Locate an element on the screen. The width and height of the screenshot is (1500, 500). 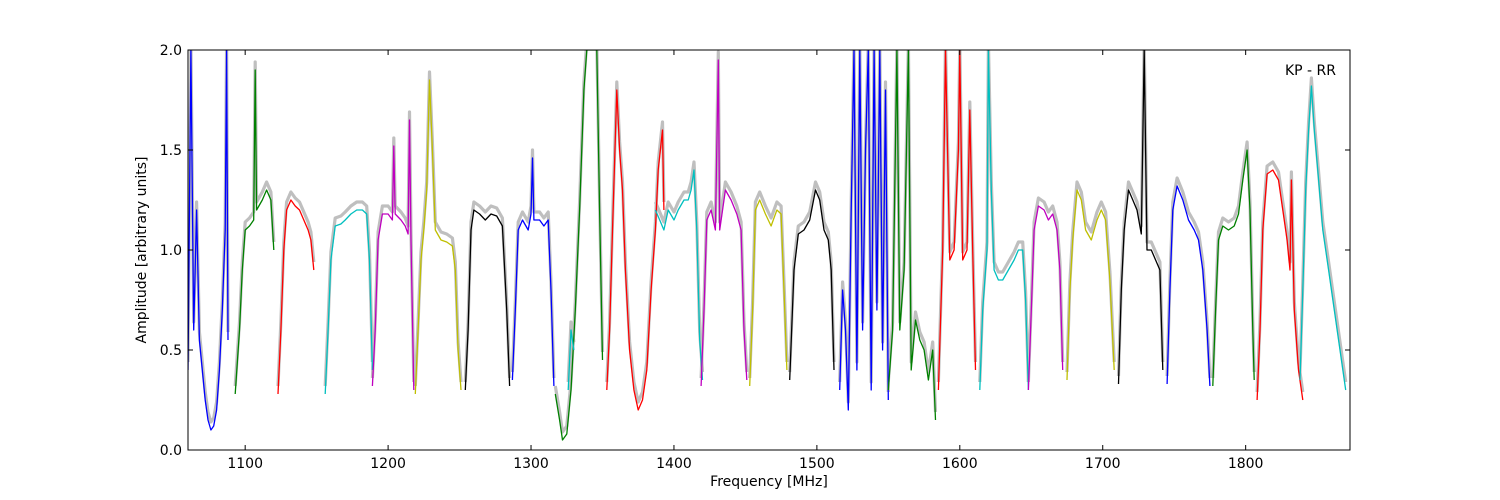
y-tick-label-0.0: 0.0 is located at coordinates (171, 451).